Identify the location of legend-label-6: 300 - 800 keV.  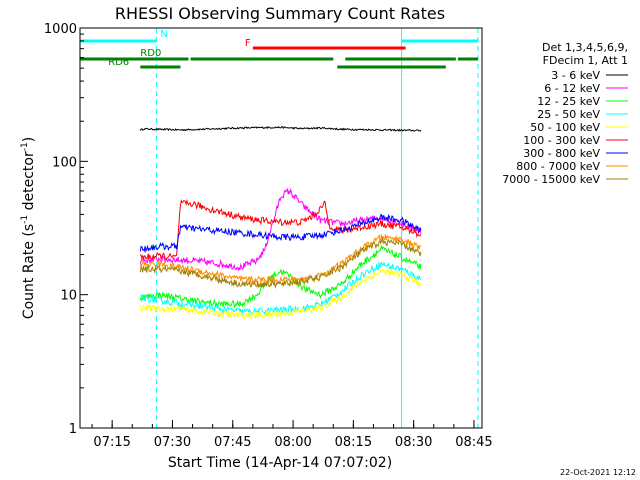
(561, 153).